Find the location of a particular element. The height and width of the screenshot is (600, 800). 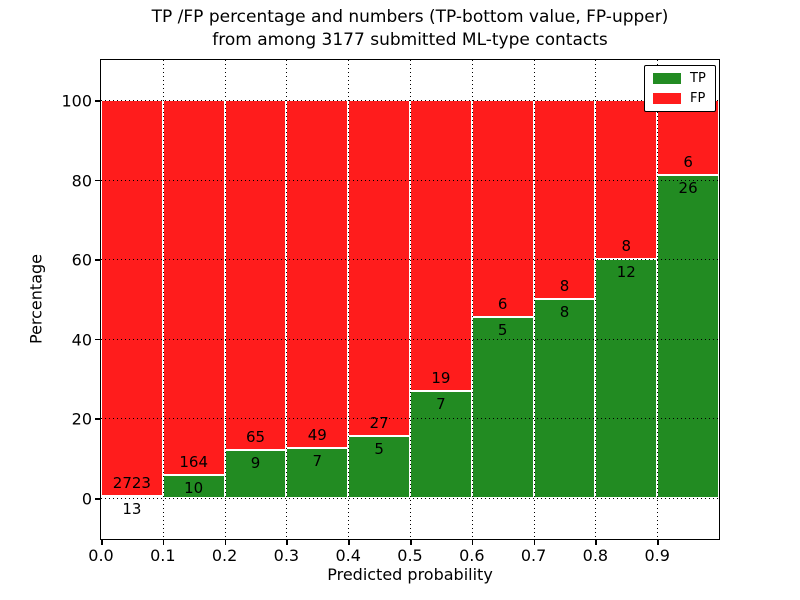

tp-count-label: 8 is located at coordinates (564, 312).